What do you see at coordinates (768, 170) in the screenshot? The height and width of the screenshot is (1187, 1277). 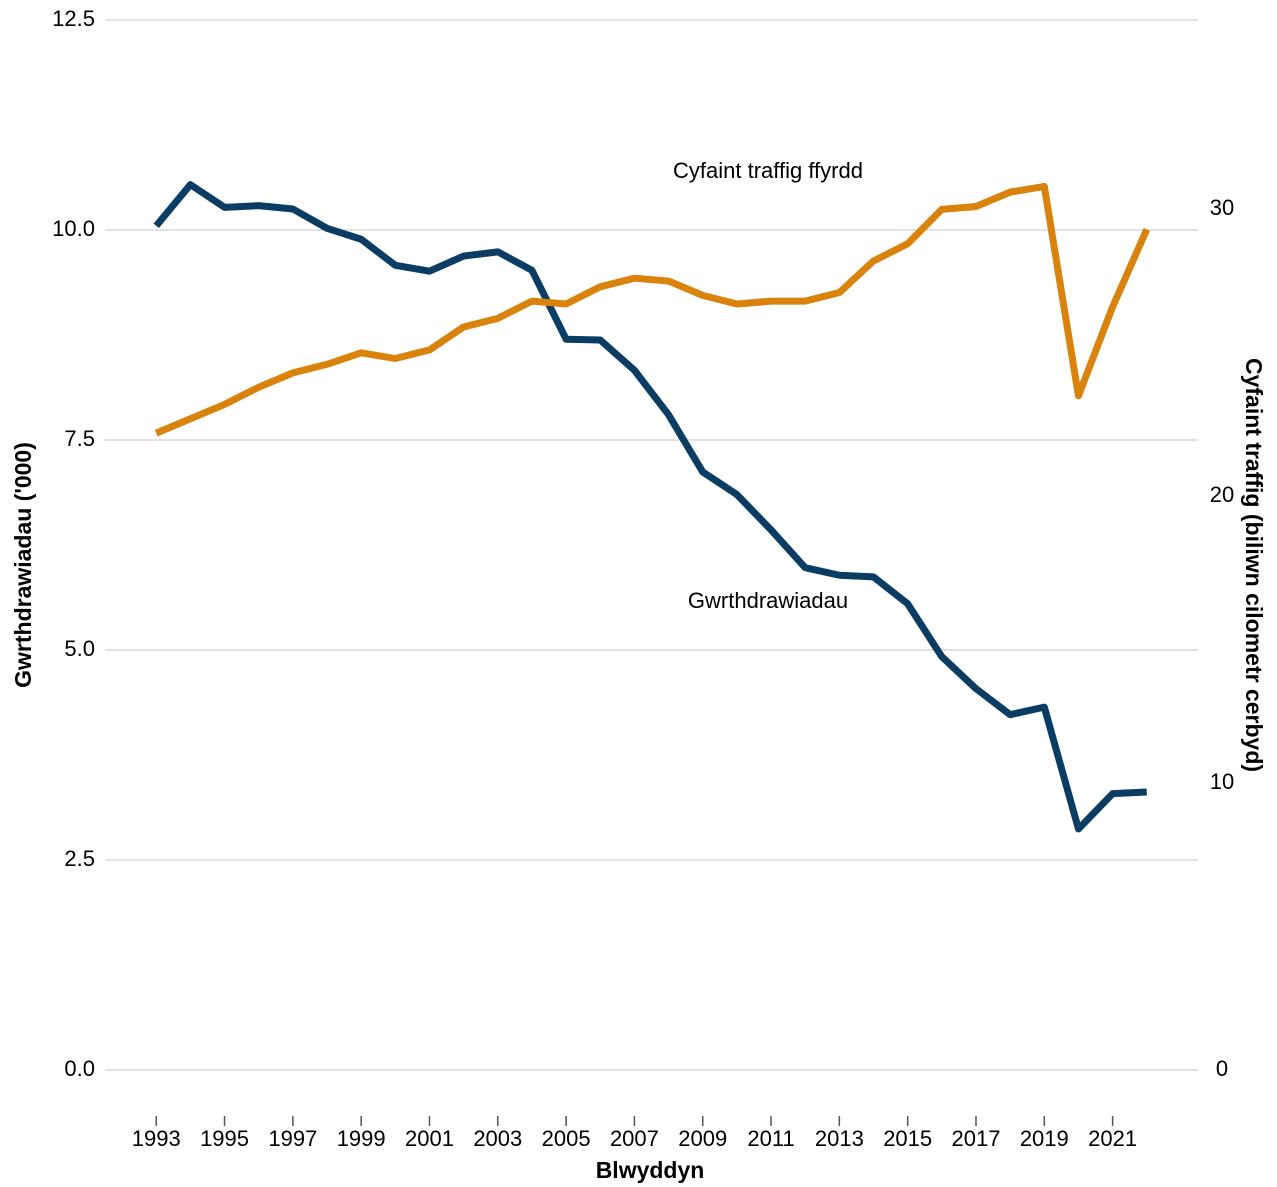 I see `series-annotation: Cyfaint traffig ffyrdd` at bounding box center [768, 170].